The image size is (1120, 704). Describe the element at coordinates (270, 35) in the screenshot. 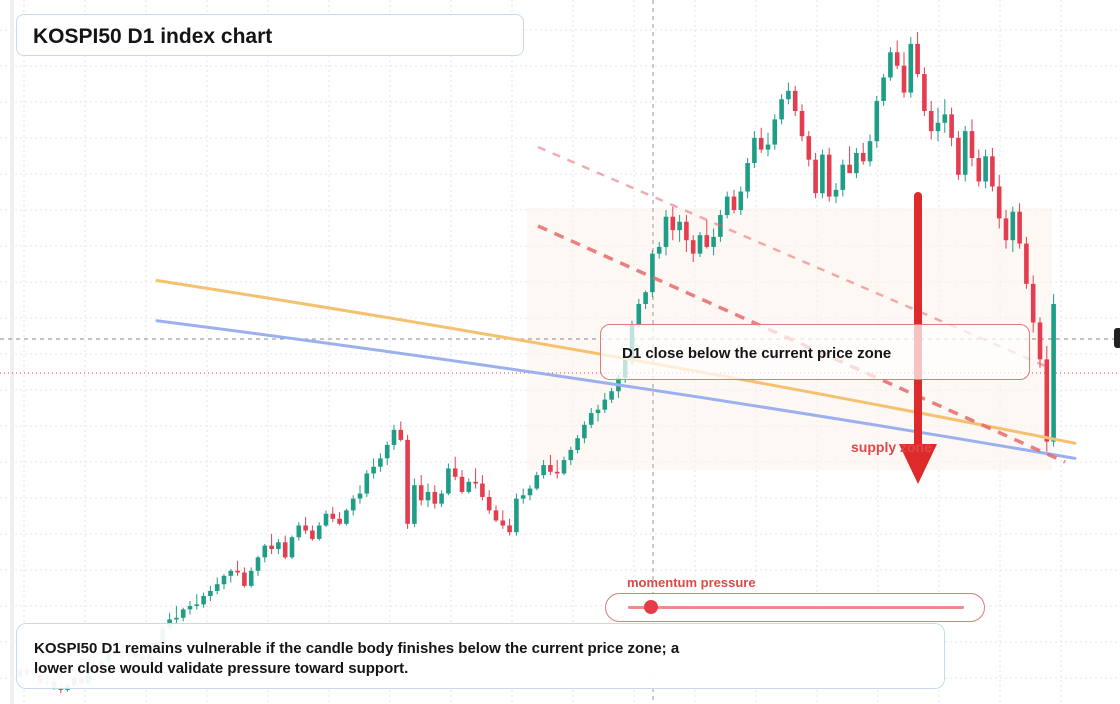

I see `title-panel: KOSPI50 D1 index chart` at that location.